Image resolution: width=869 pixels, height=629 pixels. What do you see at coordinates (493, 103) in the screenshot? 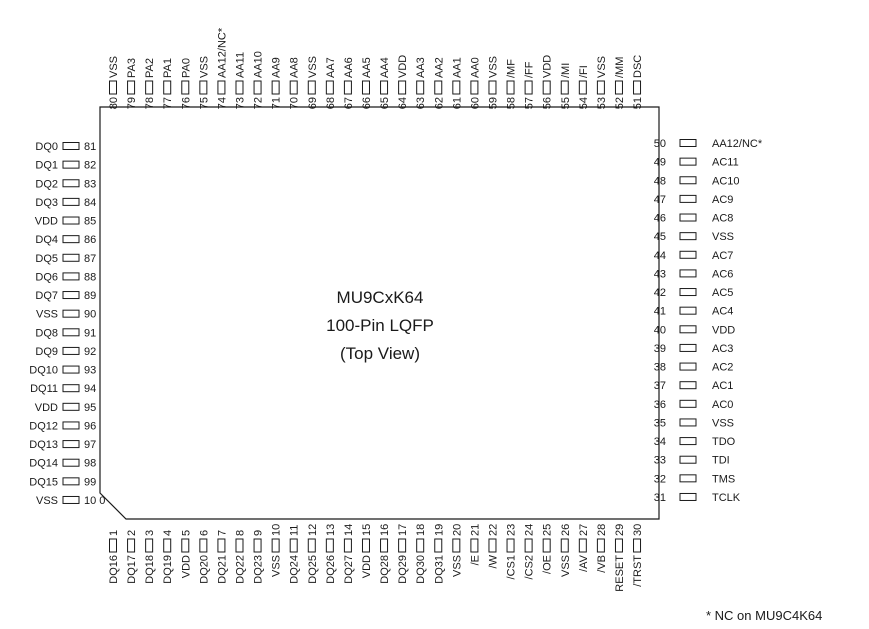
I see `pin-number: 59` at bounding box center [493, 103].